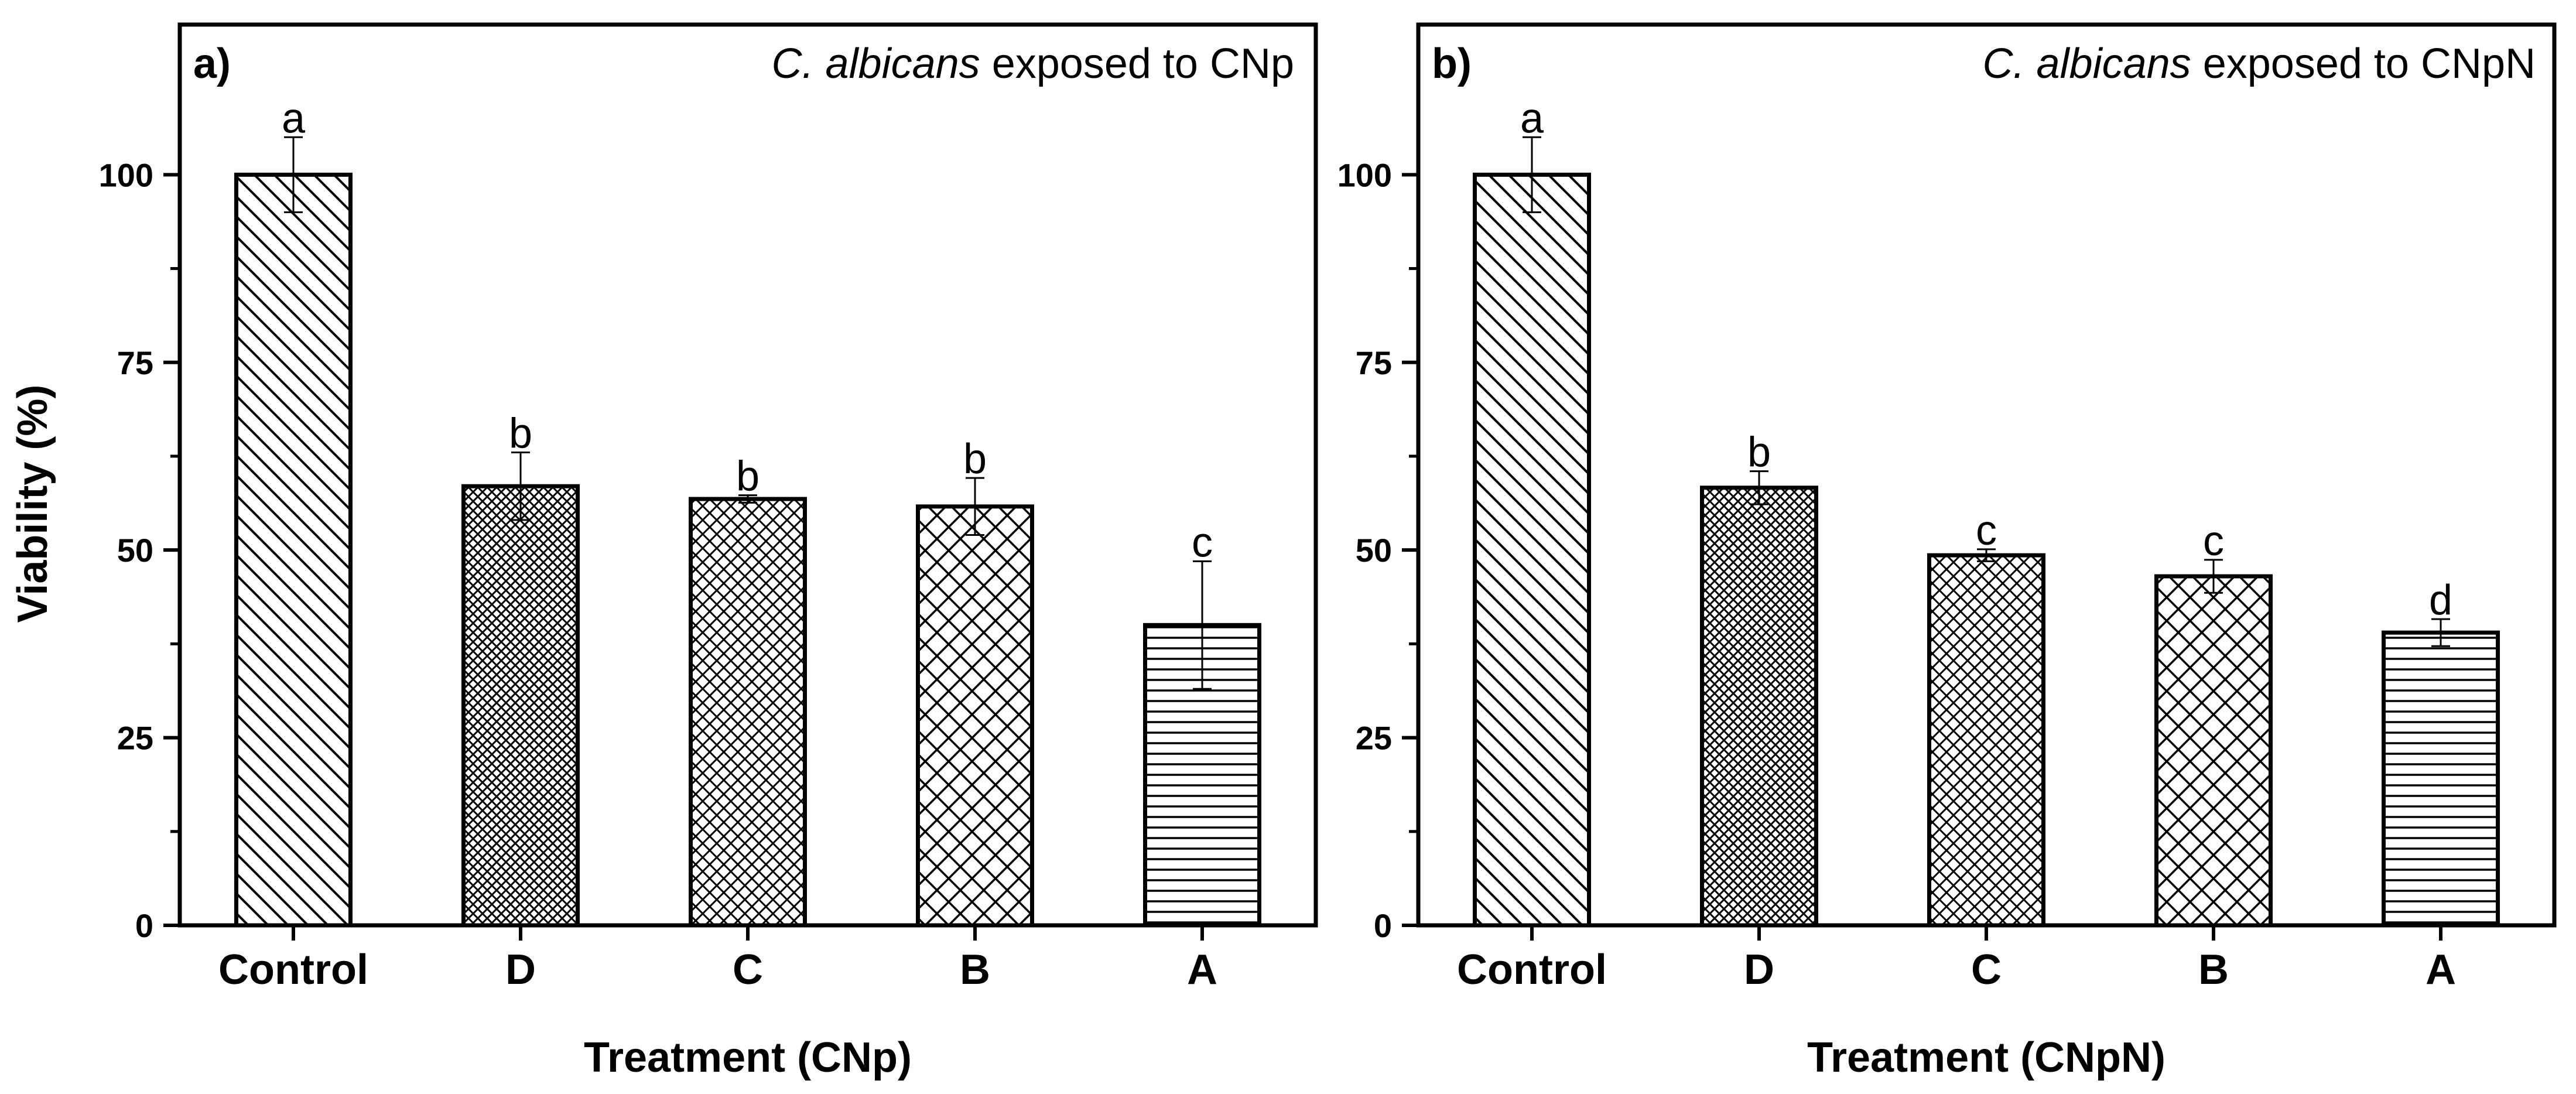 Image resolution: width=2576 pixels, height=1094 pixels. Describe the element at coordinates (212, 64) in the screenshot. I see `panel-label: a)` at that location.